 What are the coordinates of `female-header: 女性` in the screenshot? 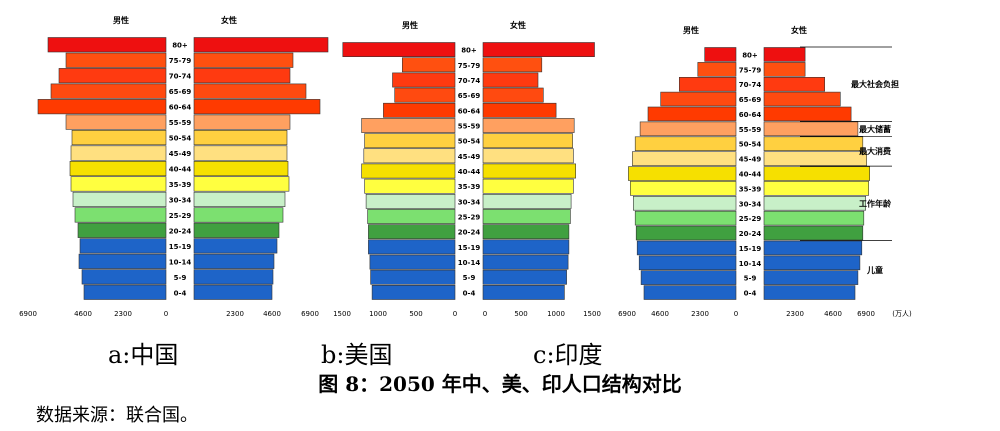 It's located at (229, 20).